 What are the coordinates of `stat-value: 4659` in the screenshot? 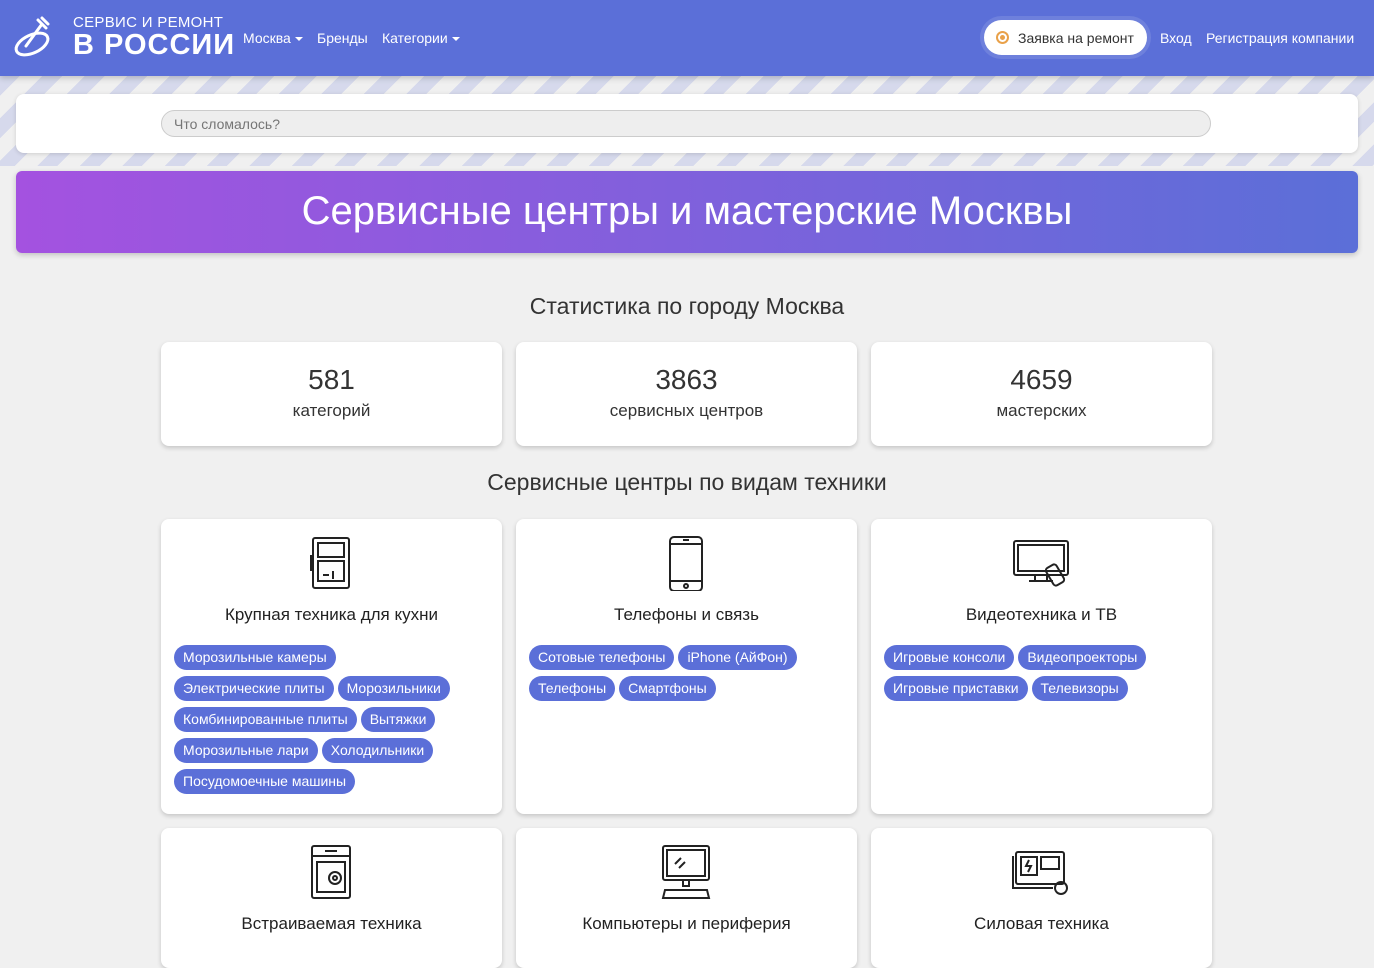 It's located at (1041, 379).